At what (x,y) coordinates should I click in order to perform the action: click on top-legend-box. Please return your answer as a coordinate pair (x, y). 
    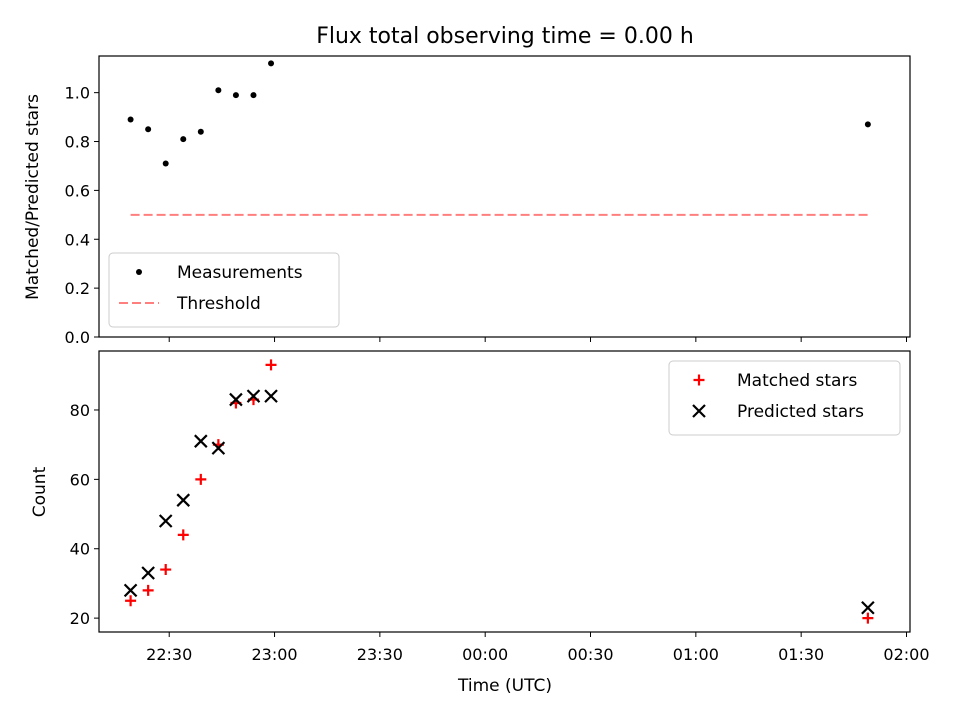
    Looking at the image, I should click on (224, 290).